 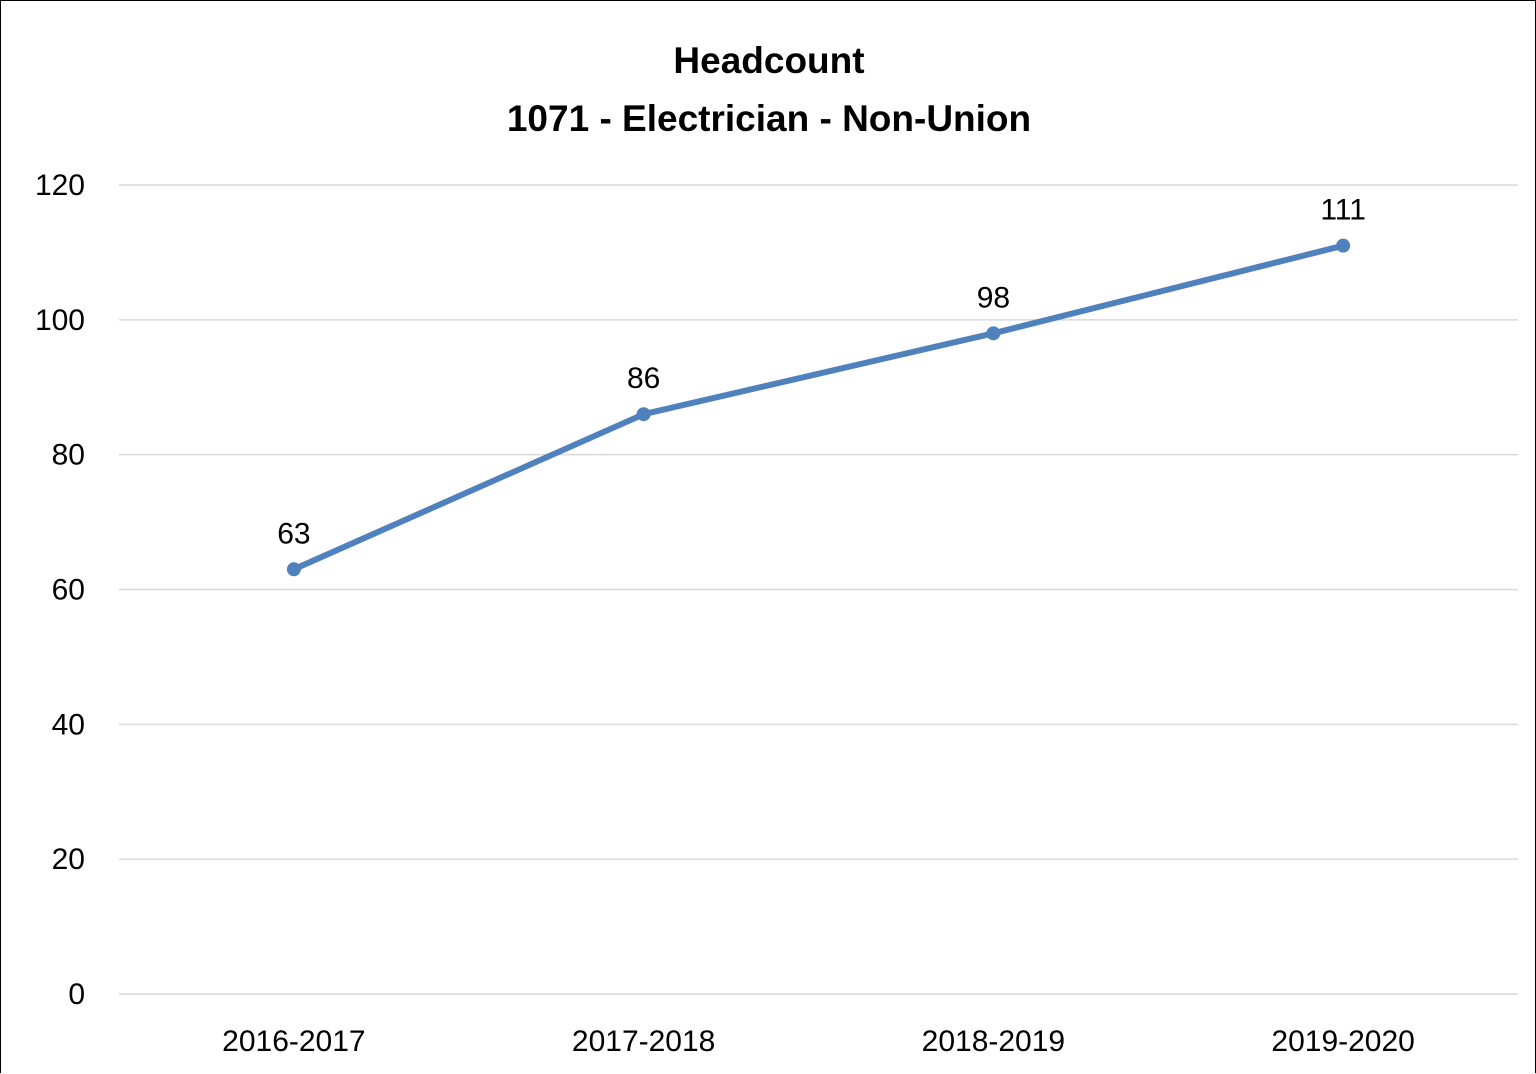 I want to click on y-tick-label: 0, so click(x=76, y=994).